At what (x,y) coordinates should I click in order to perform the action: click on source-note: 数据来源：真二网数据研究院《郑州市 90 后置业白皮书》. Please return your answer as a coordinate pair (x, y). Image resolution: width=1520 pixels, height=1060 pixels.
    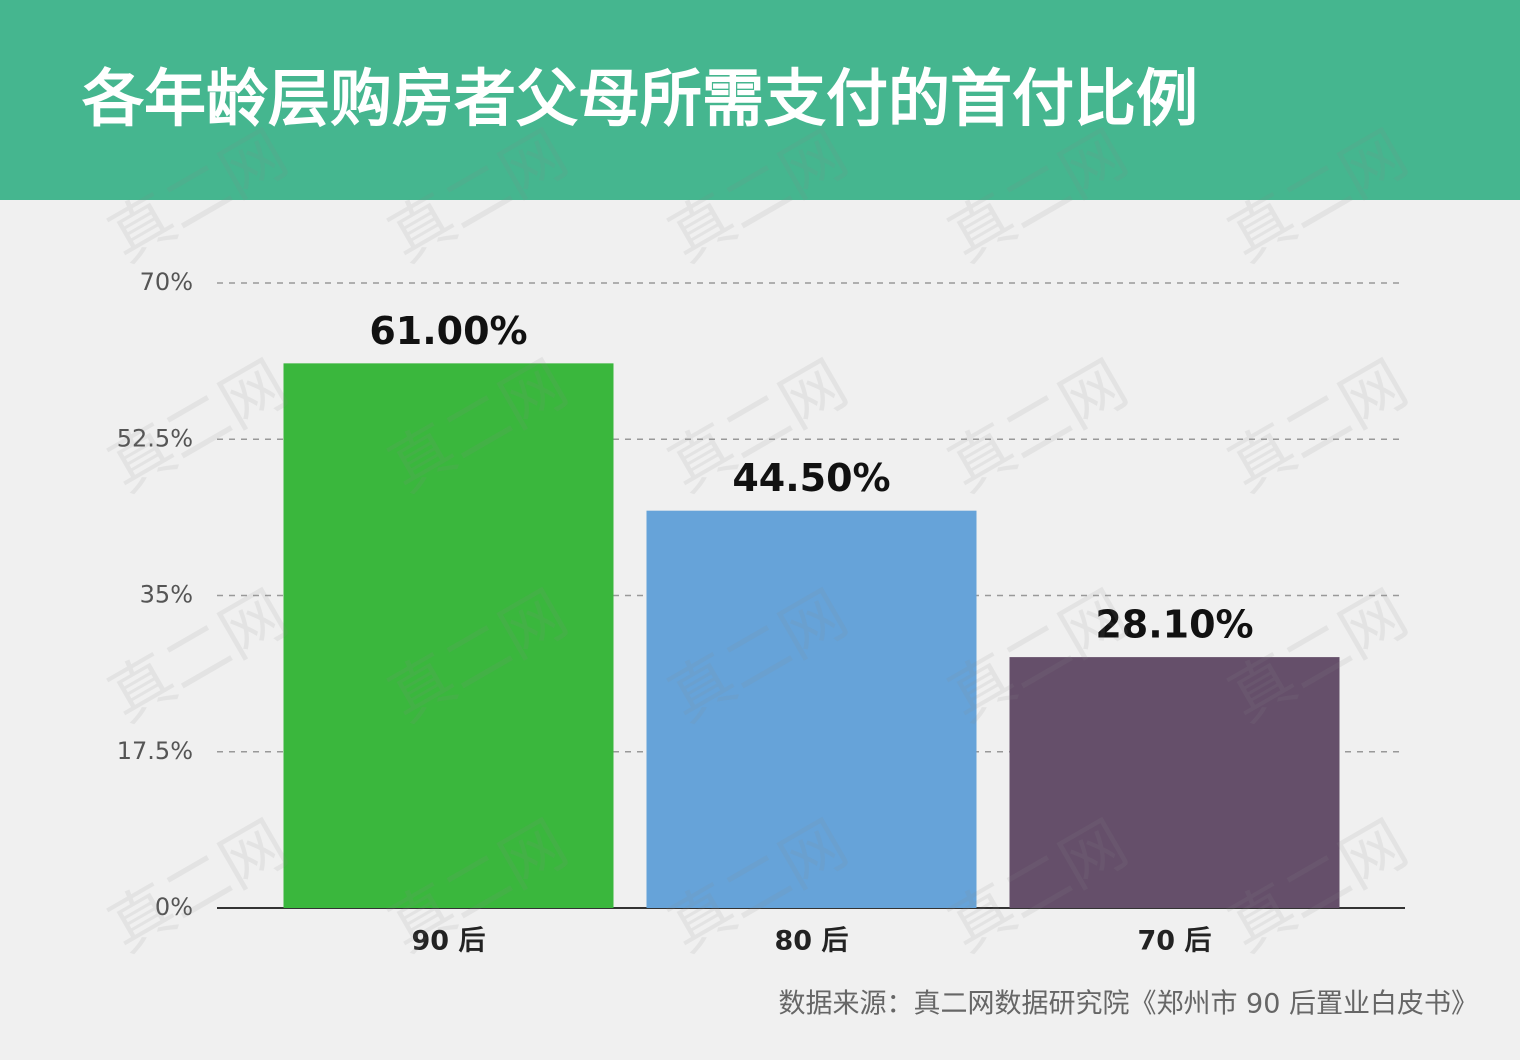
    Looking at the image, I should click on (1128, 1004).